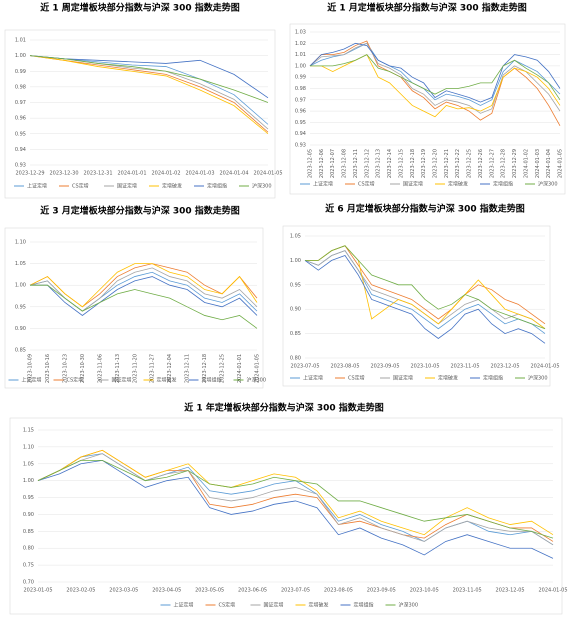 The width and height of the screenshot is (569, 618). I want to click on x-tick-label: 2023-12-11, so click(188, 368).